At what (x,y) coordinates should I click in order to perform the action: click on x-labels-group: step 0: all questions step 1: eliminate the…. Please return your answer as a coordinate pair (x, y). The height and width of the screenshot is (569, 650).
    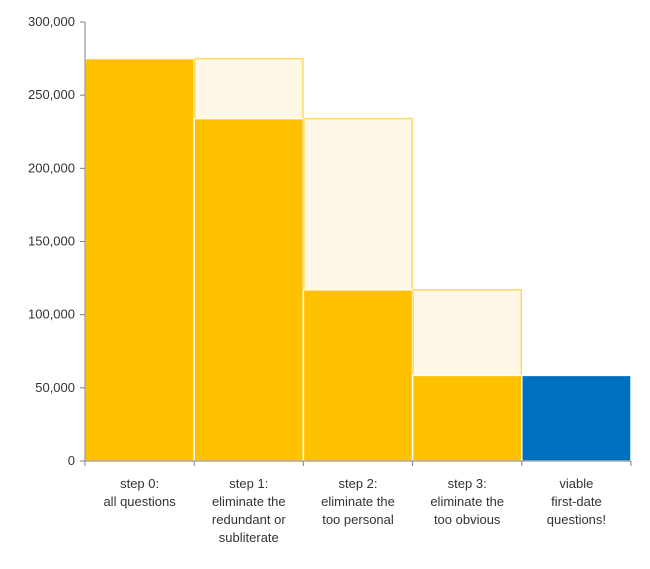
    Looking at the image, I should click on (358, 503).